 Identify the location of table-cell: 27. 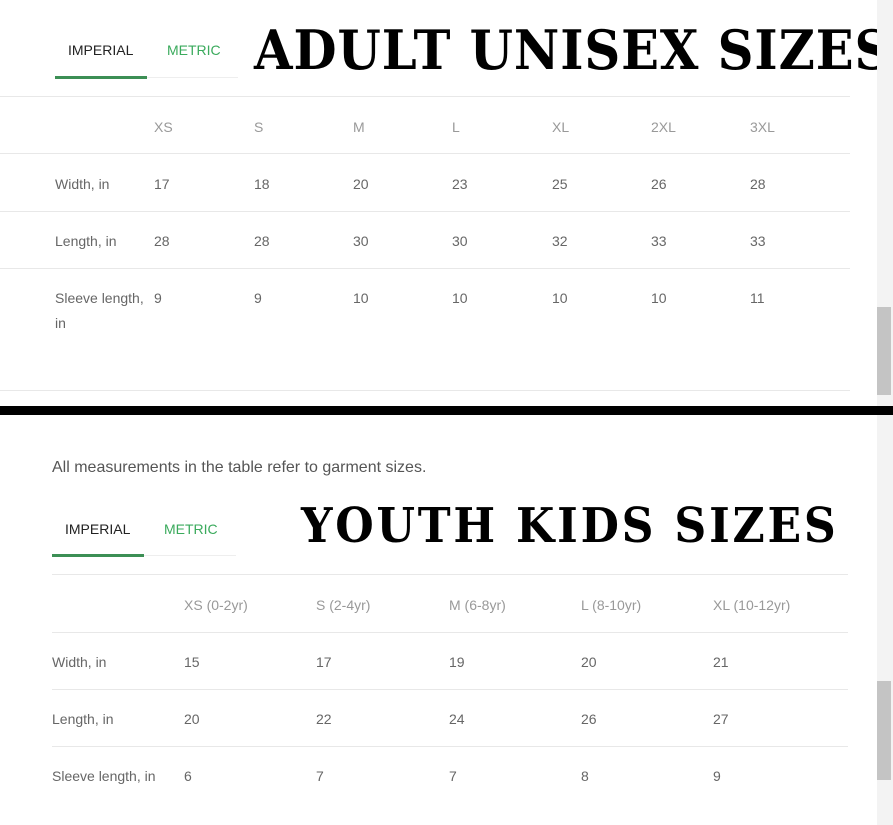
(721, 719).